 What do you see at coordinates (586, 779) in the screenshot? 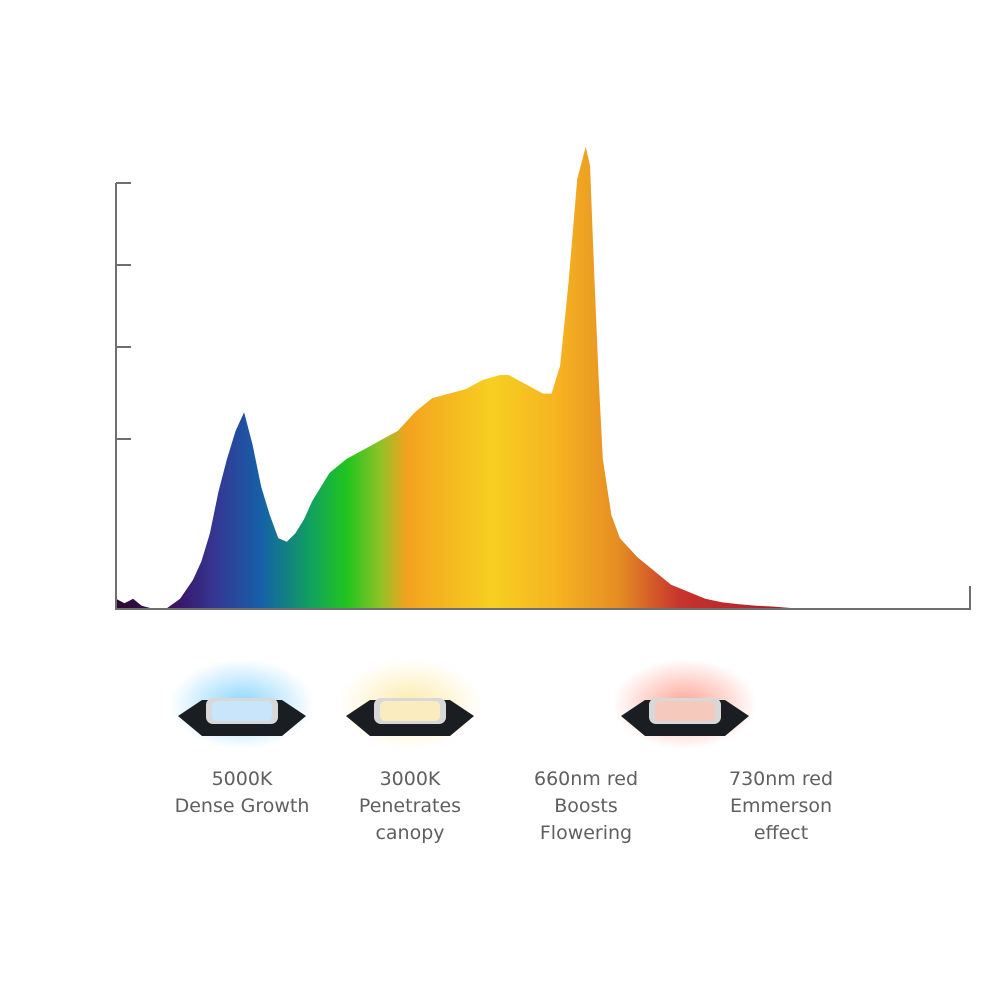
I see `led-label-line: 660nm red` at bounding box center [586, 779].